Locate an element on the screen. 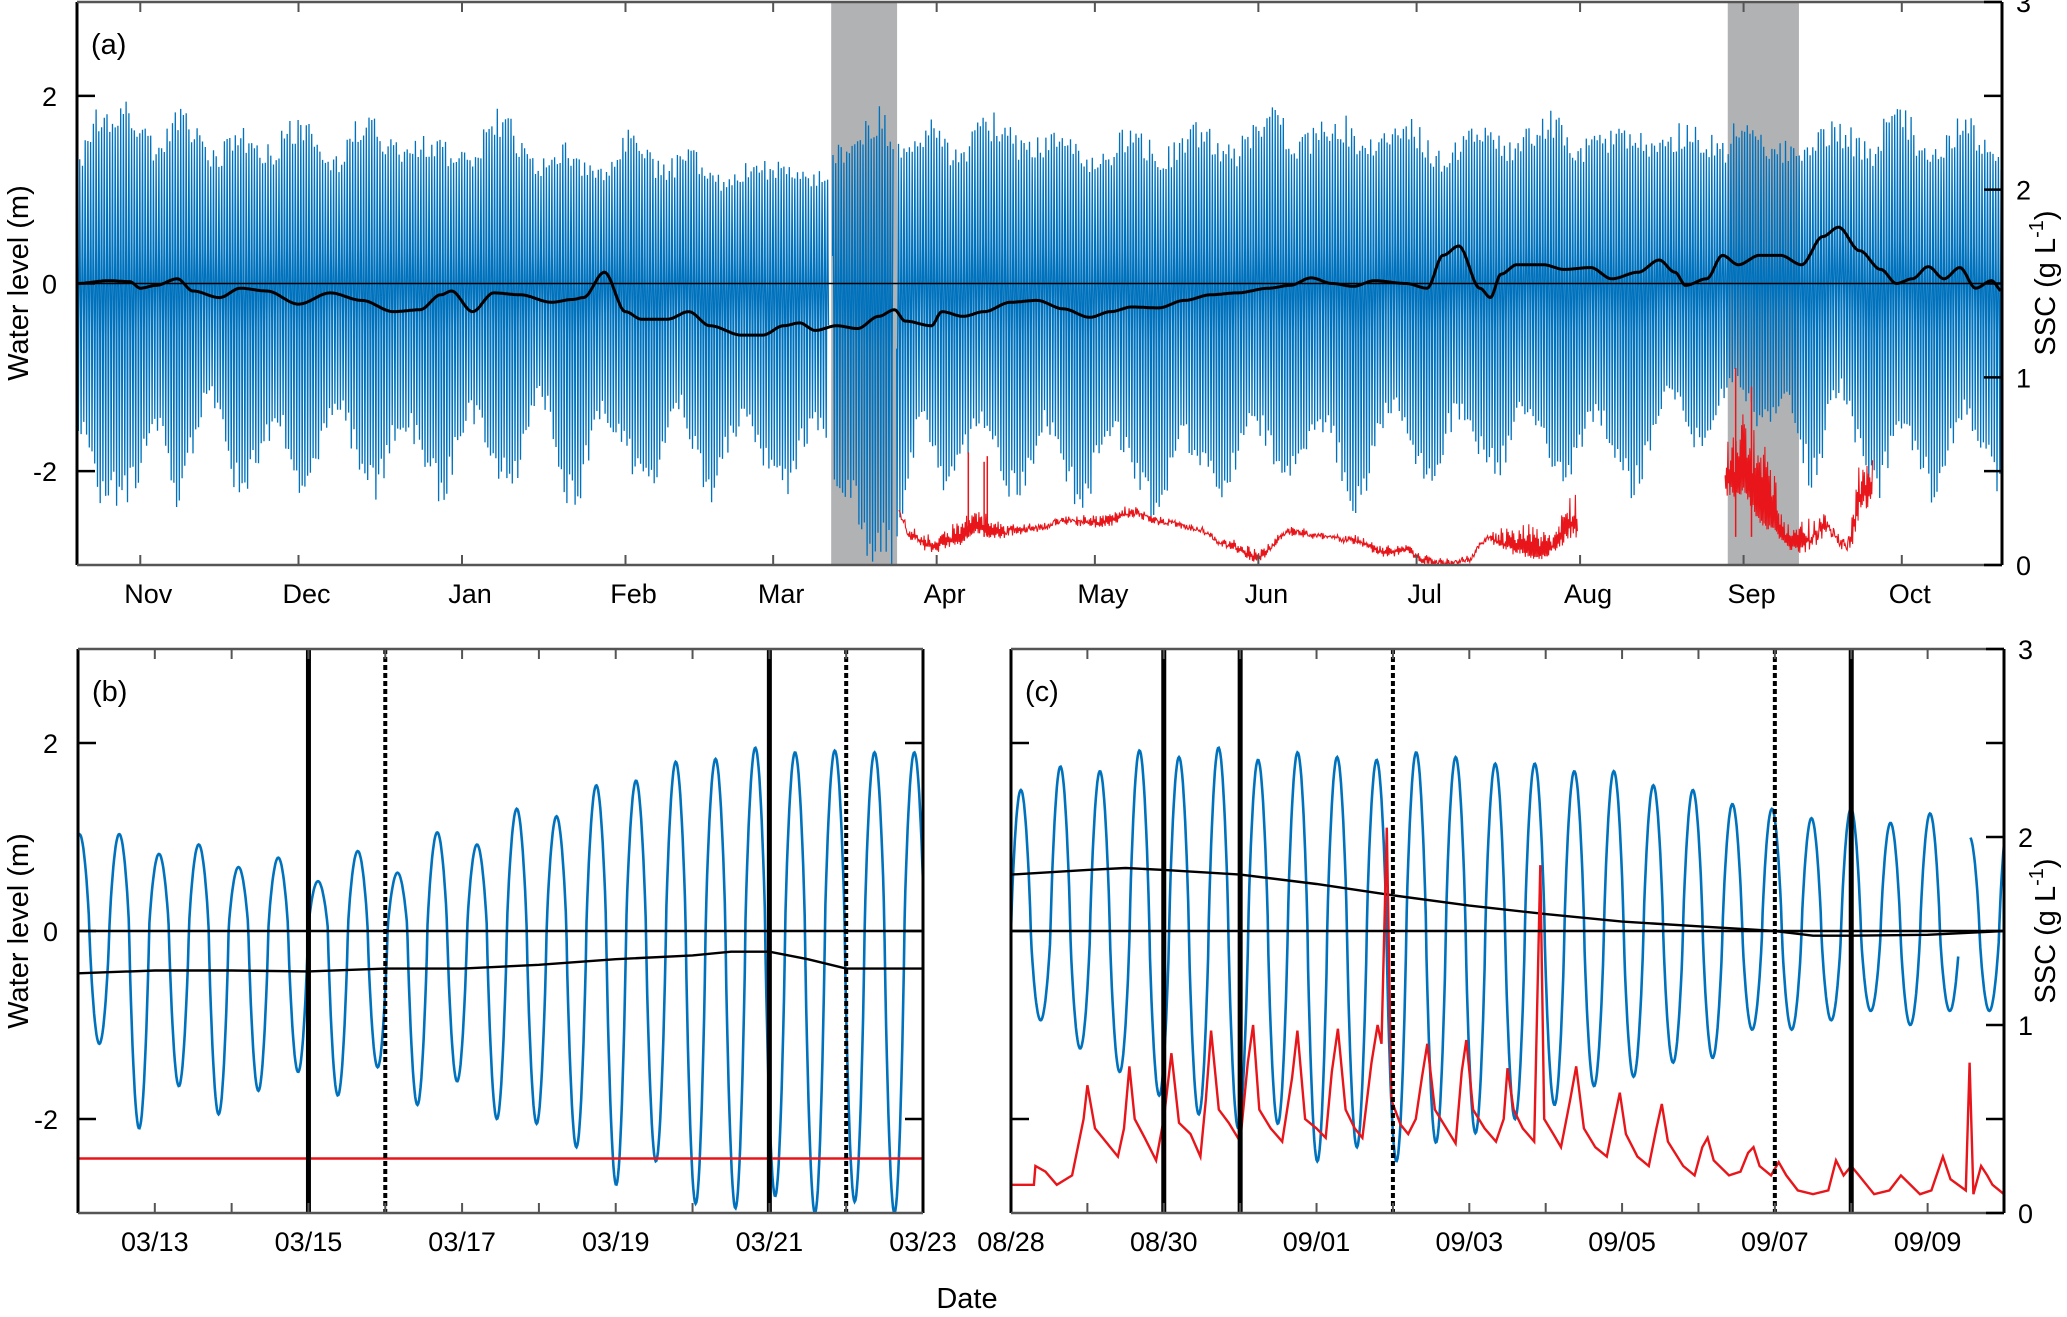  x-tick-label: Mar is located at coordinates (781, 594).